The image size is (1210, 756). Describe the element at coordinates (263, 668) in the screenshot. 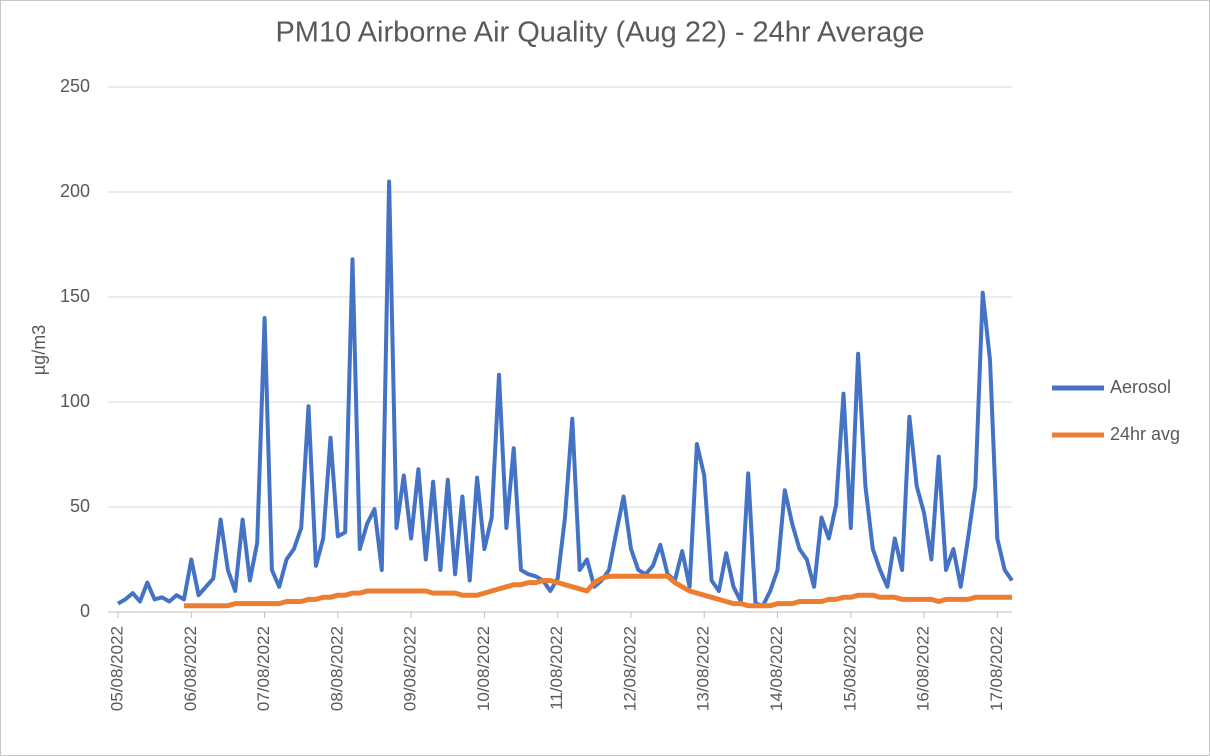

I see `x-tick-label: 07/08/2022` at that location.